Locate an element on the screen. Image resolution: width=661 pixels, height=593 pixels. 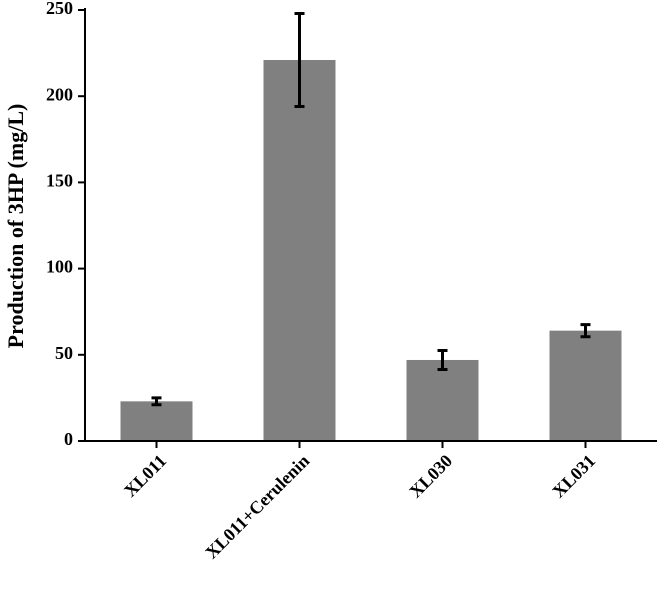
x-tick-label: XL030 is located at coordinates (430, 476).